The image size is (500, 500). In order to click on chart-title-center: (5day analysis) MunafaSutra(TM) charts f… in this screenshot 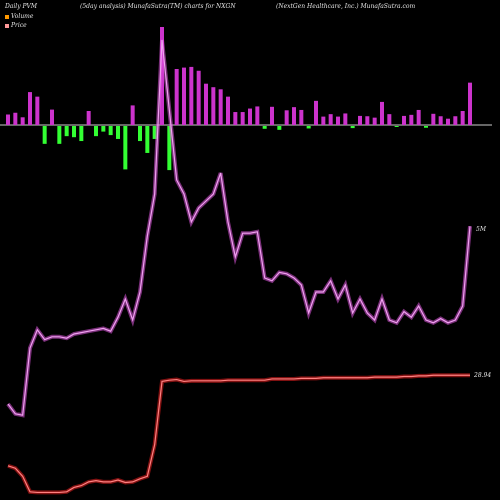, I will do `click(158, 6)`.